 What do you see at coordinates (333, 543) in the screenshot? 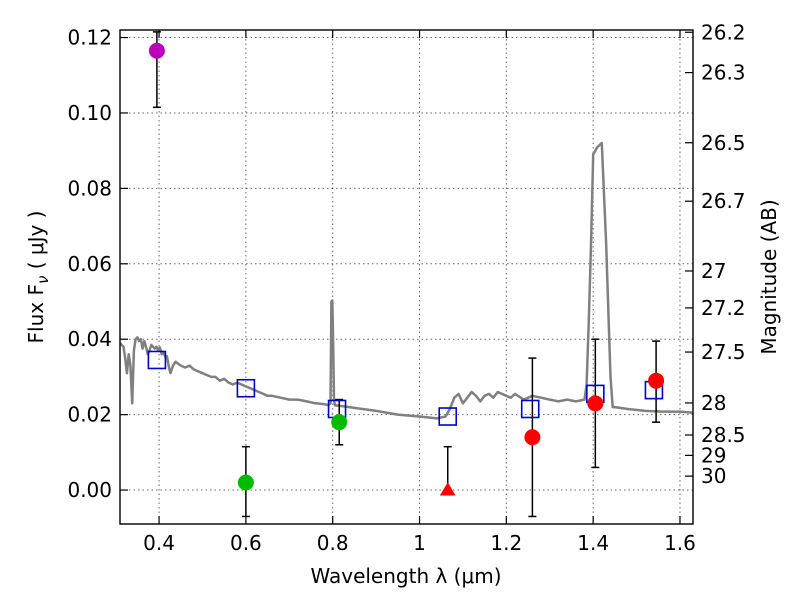
I see `x-tick-label: 0.8` at bounding box center [333, 543].